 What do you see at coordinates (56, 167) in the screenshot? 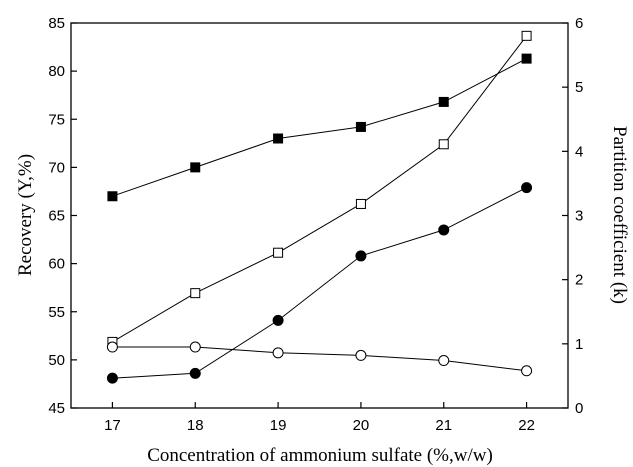
I see `y-tick-label-left: 70` at bounding box center [56, 167].